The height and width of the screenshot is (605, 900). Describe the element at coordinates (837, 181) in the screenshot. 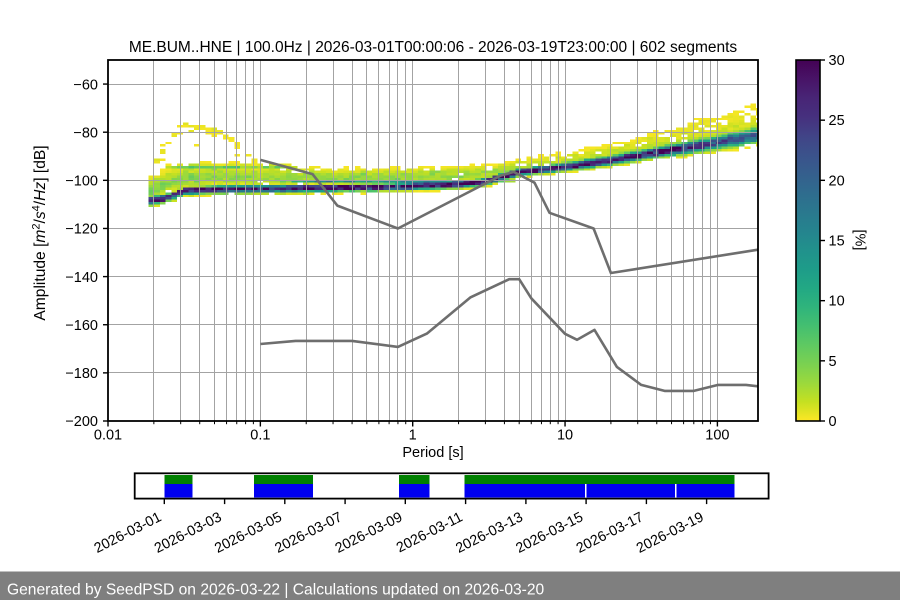

I see `svg-text: 20` at that location.